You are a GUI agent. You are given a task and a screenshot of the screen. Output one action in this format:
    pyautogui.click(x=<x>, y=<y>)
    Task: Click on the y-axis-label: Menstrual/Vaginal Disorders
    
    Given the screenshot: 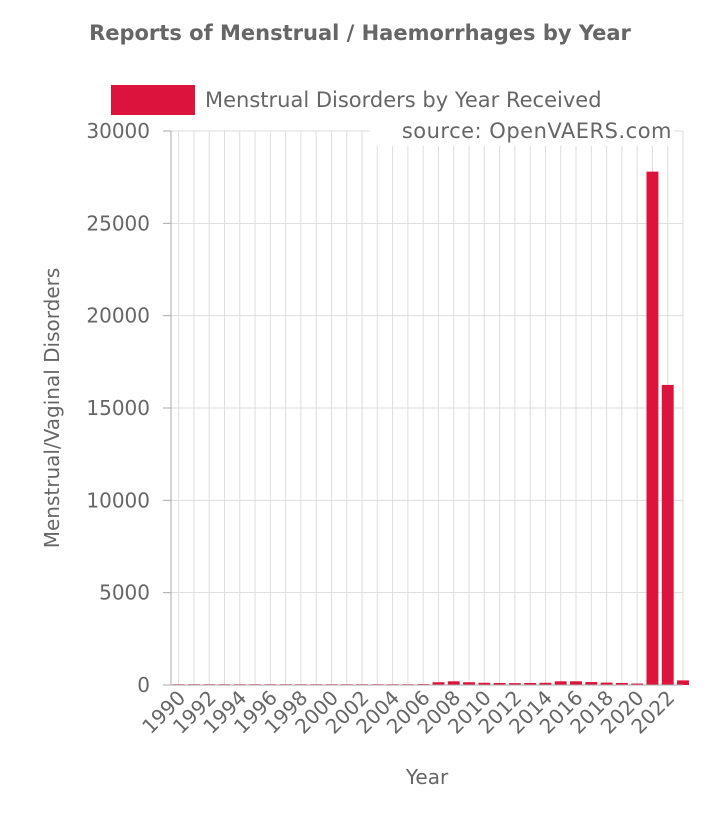 What is the action you would take?
    pyautogui.click(x=52, y=408)
    